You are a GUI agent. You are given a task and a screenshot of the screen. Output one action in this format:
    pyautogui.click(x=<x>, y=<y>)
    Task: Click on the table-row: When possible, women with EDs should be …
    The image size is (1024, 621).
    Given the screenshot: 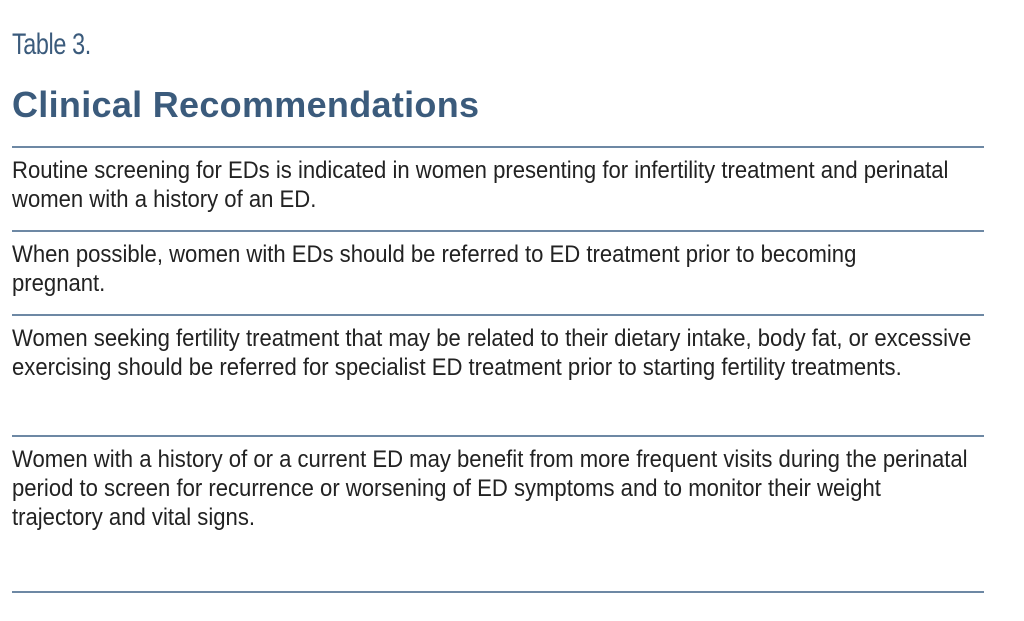 What is the action you would take?
    pyautogui.click(x=434, y=269)
    